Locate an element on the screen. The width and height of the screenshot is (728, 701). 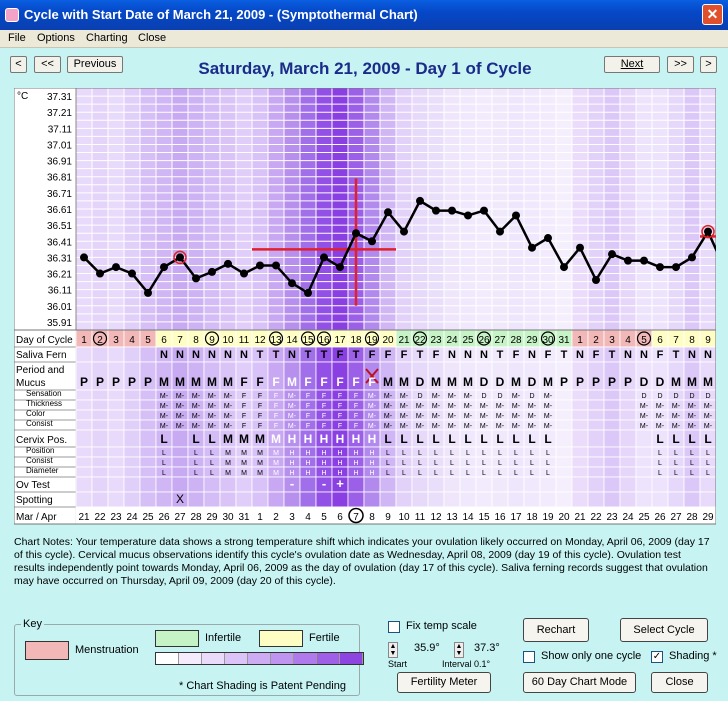
rechart-button: Rechart is located at coordinates (556, 630).